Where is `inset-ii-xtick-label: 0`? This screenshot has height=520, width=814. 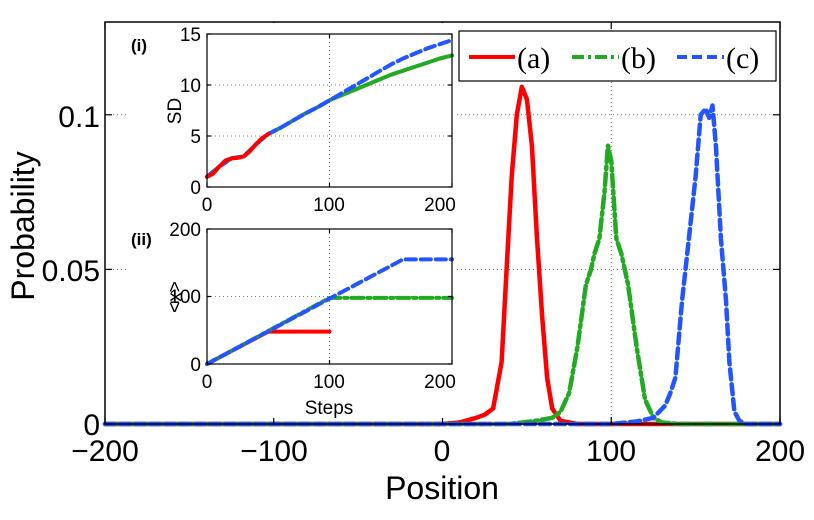
inset-ii-xtick-label: 0 is located at coordinates (207, 382).